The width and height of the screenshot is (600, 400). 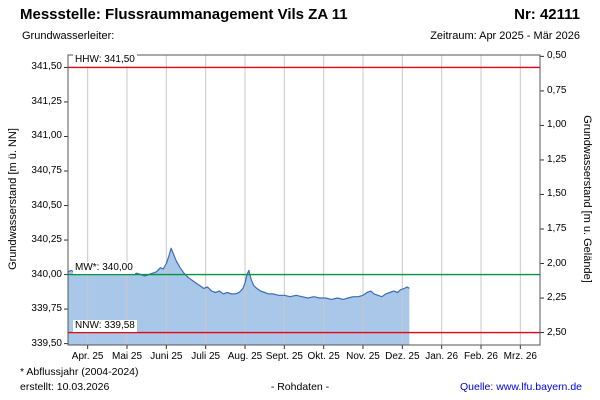 I want to click on data-type-label: - Rohdaten -, so click(x=300, y=387).